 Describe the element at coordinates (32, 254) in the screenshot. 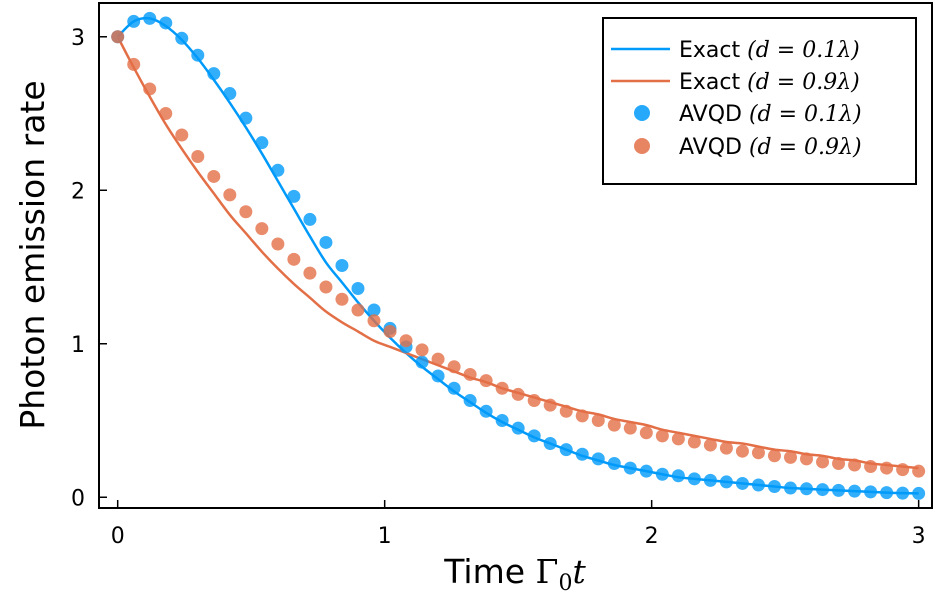

I see `y-axis-label: Photon emission rate` at that location.